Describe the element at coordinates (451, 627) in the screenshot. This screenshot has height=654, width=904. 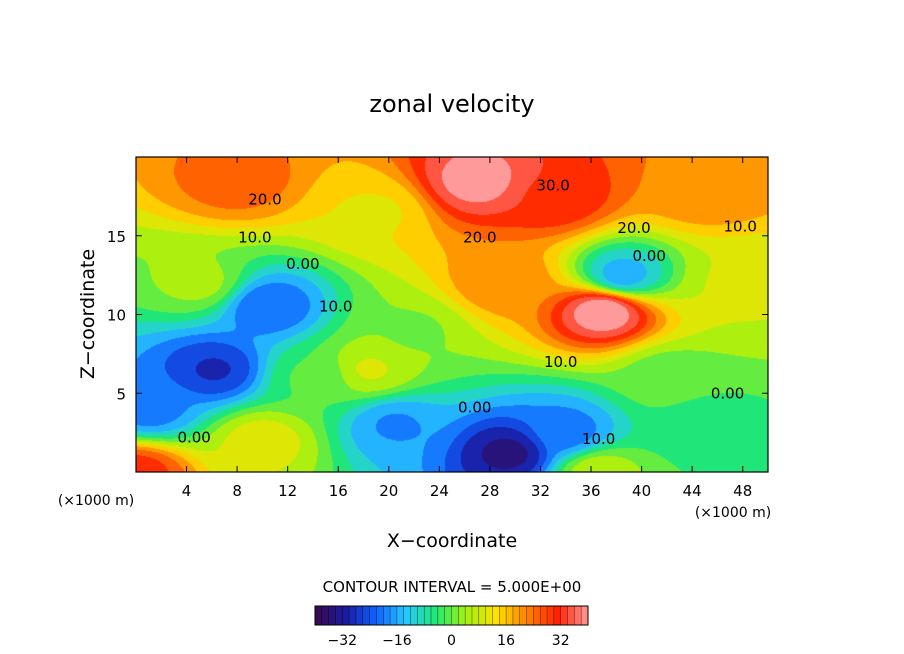
I see `colorbar: −32 −16 0 16 32` at that location.